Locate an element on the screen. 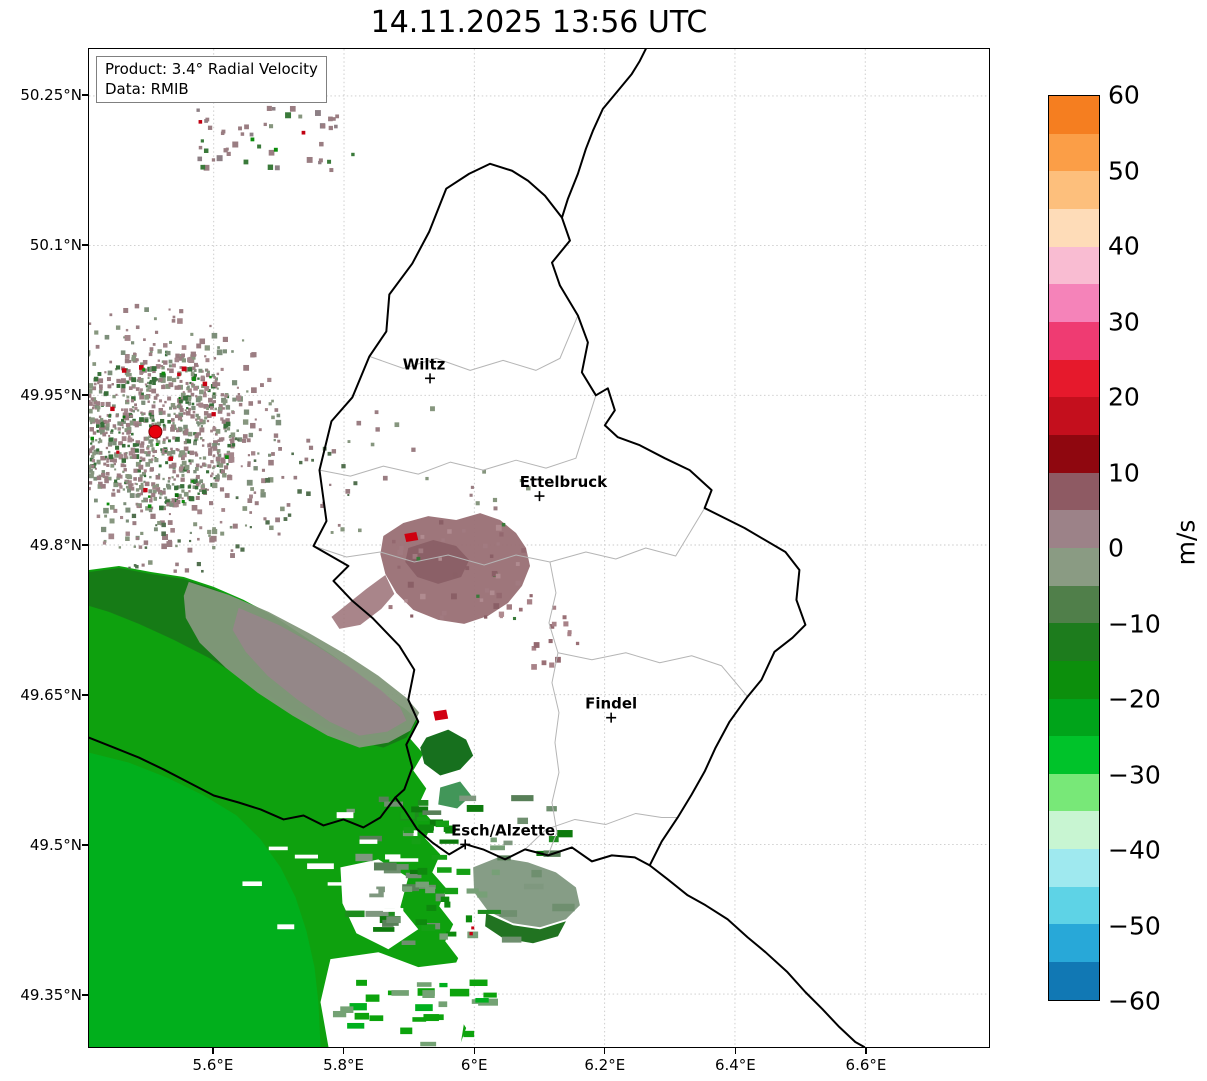 The height and width of the screenshot is (1081, 1207). city-label: Esch/Alzette is located at coordinates (503, 830).